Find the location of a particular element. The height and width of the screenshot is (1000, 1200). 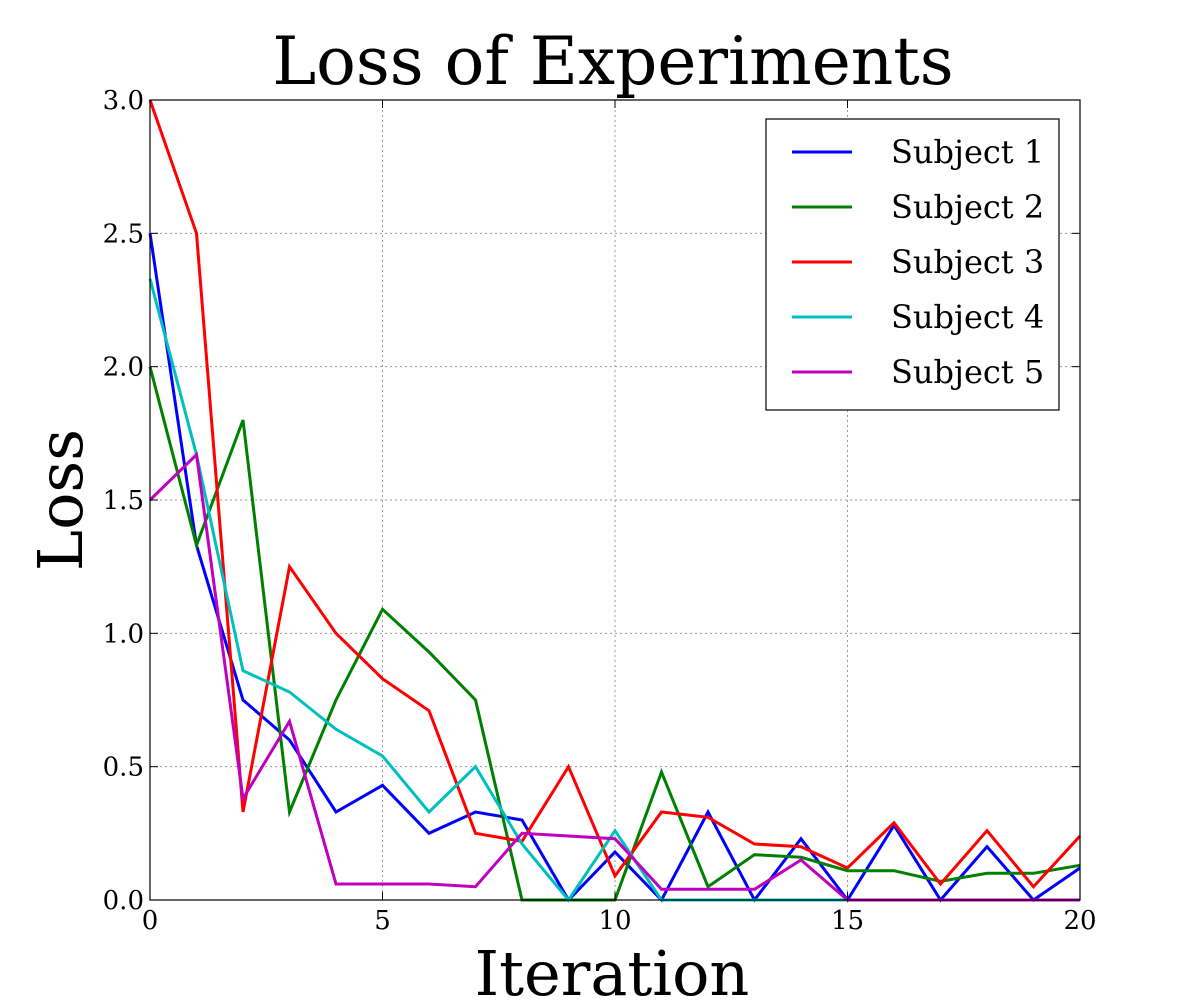

x-axis-label: Iteration is located at coordinates (612, 968).